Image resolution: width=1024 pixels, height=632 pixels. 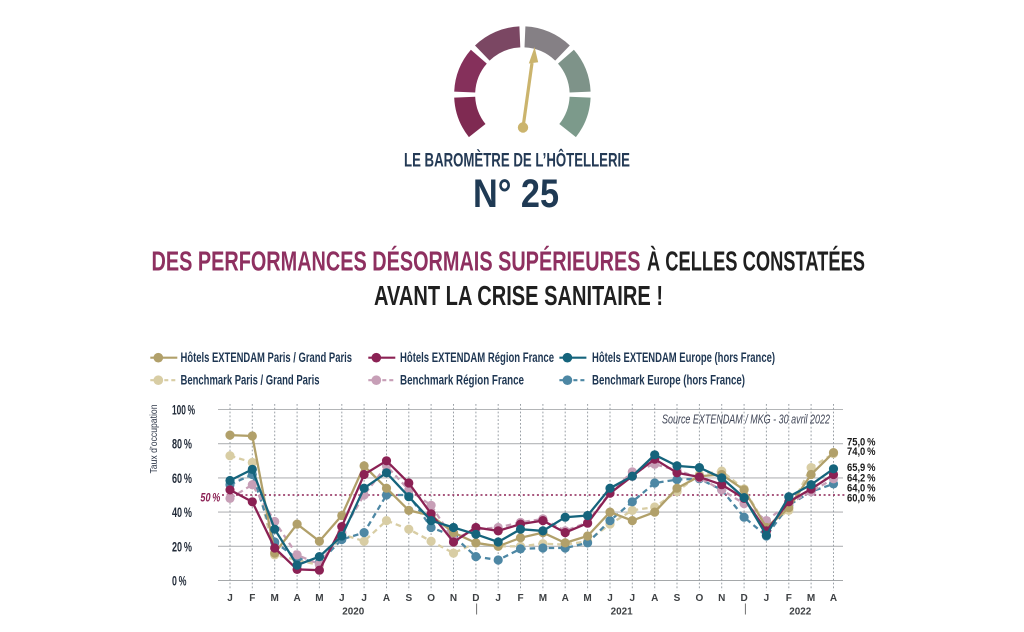 I want to click on svg-text: AVANT LA CRISE SANITAIRE !, so click(x=518, y=295).